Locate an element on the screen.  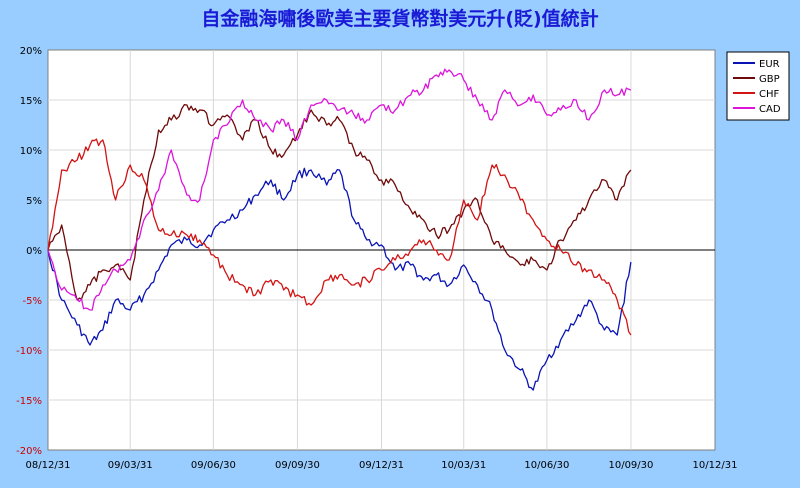
legend-label-cad: CAD is located at coordinates (770, 109).